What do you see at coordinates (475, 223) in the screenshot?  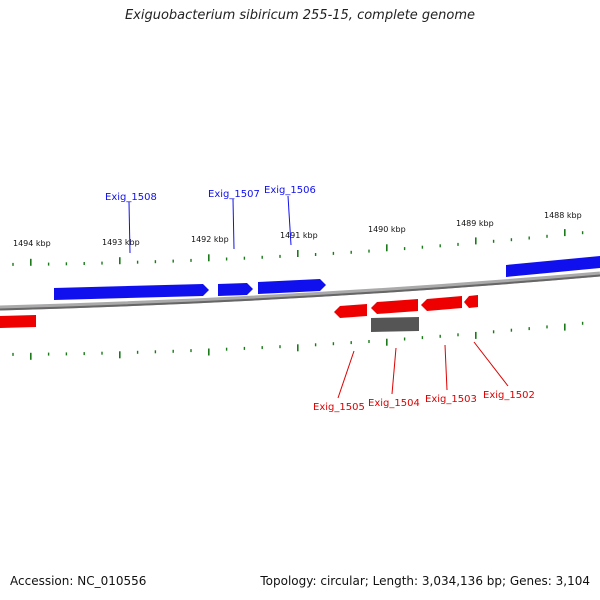 I see `kbp-label: 1489 kbp` at bounding box center [475, 223].